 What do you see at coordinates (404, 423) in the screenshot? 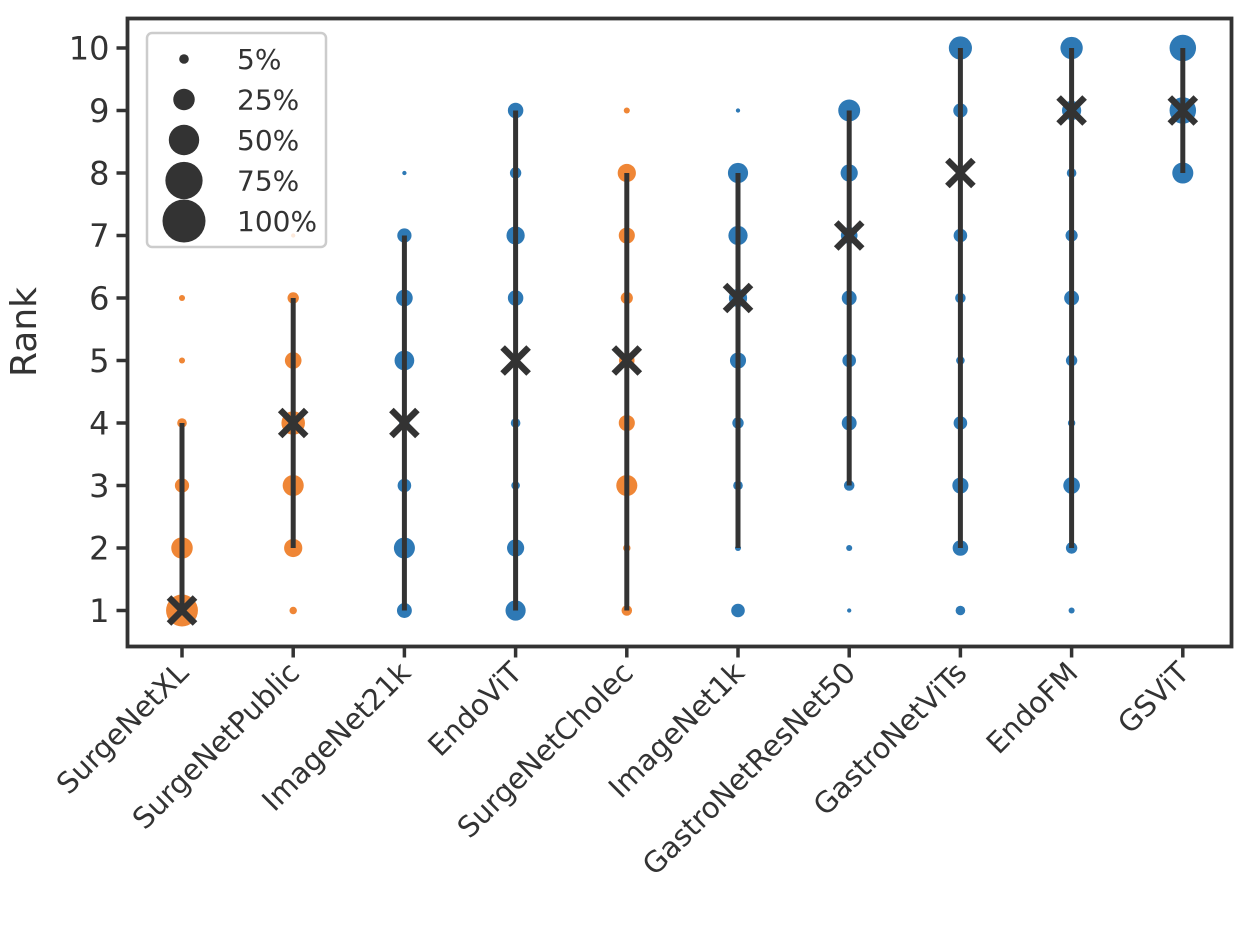
I see `median-x-marker-ImageNet21k` at bounding box center [404, 423].